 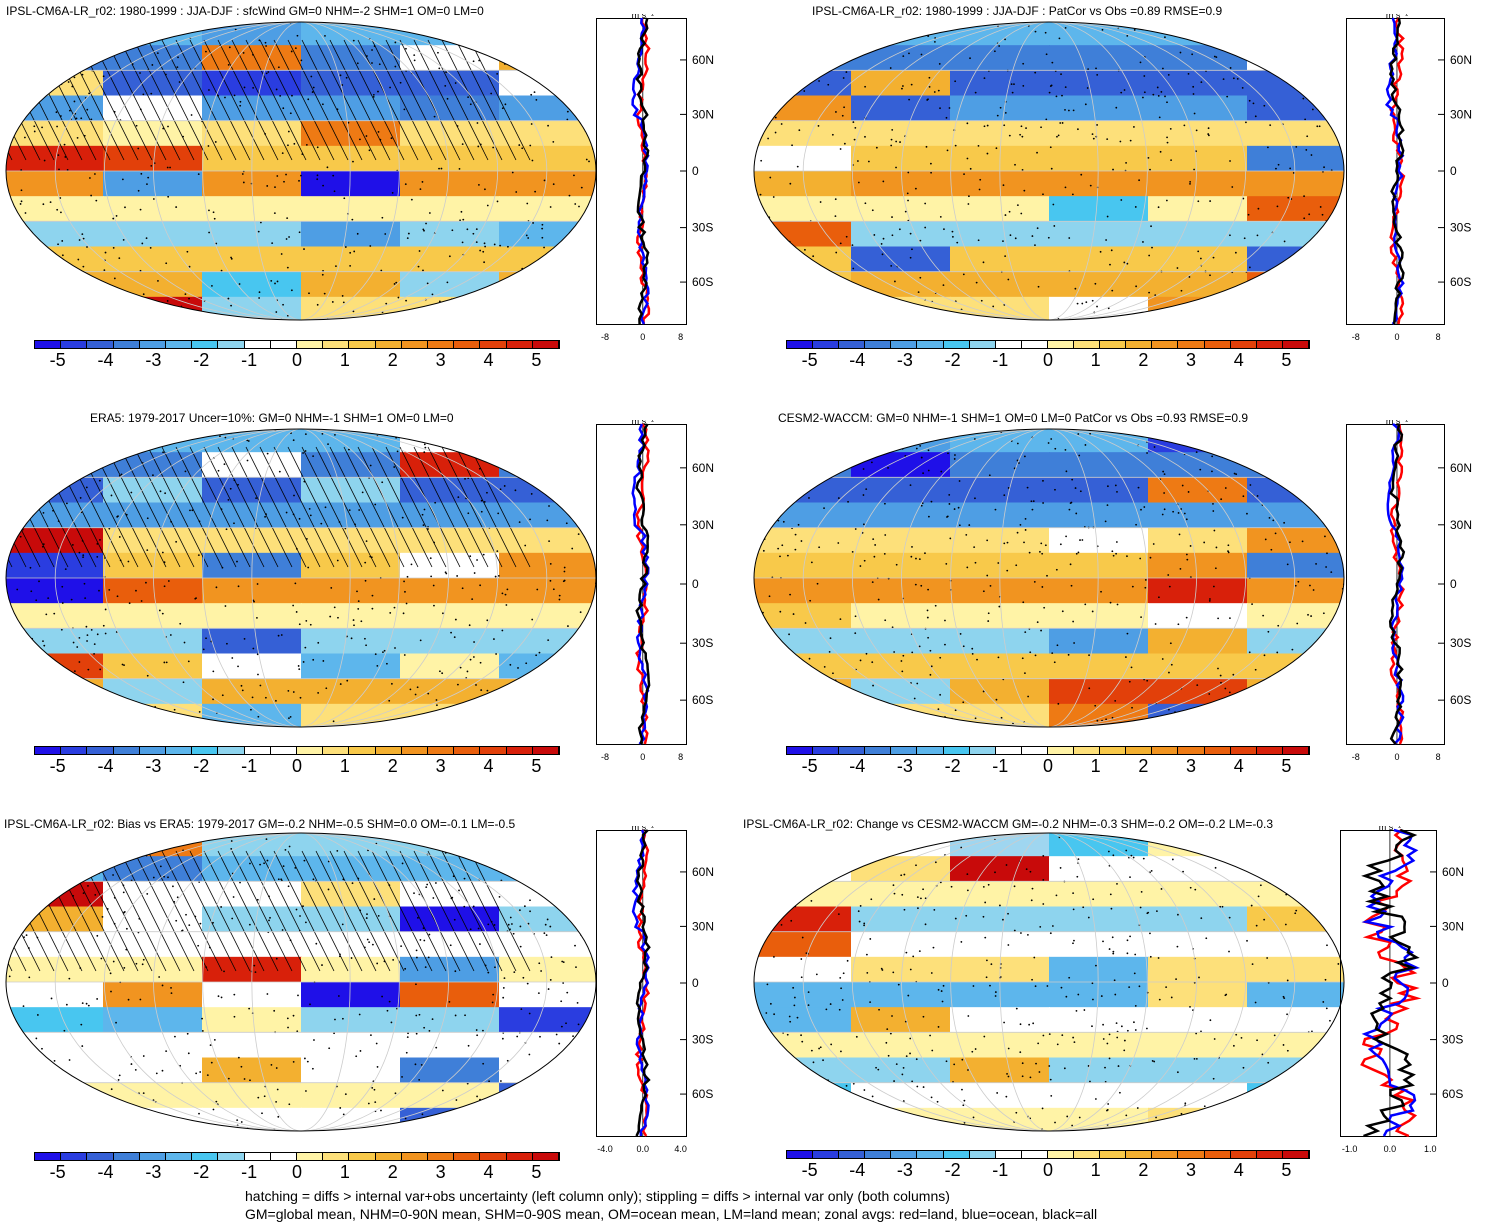 What do you see at coordinates (1350, 1149) in the screenshot?
I see `zonal-x-tick-label: -1.0` at bounding box center [1350, 1149].